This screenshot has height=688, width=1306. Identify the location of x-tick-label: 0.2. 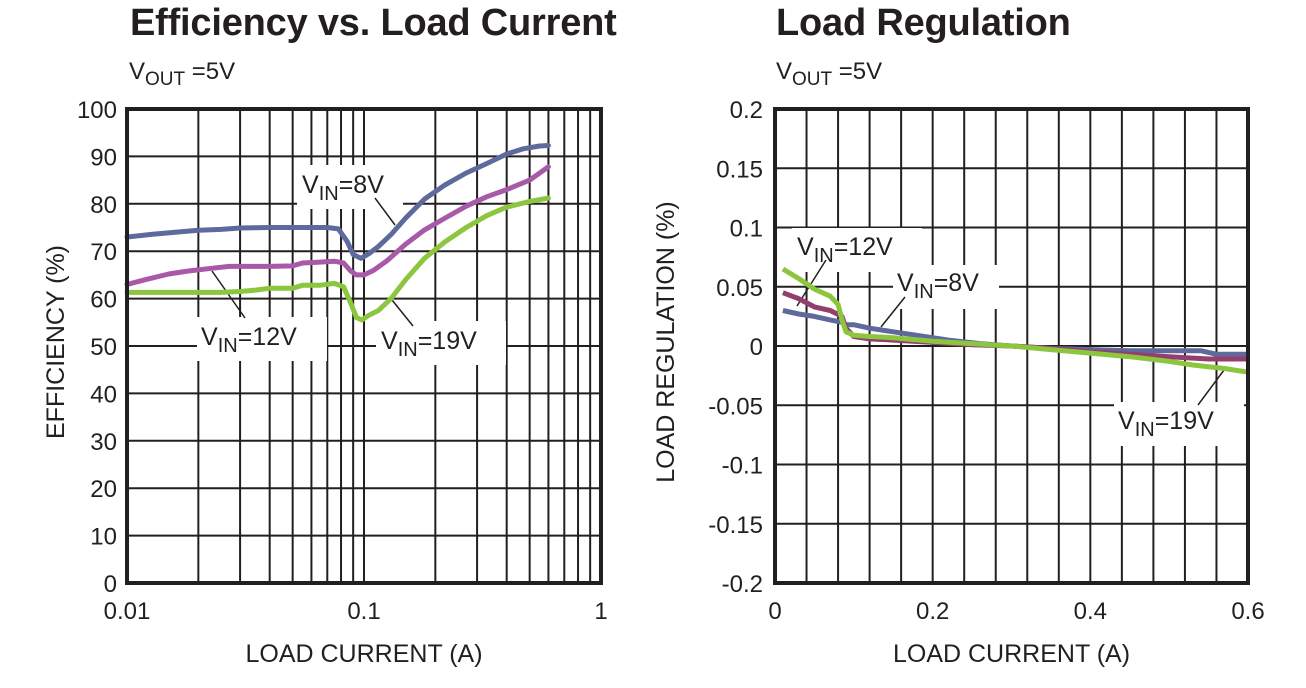
(932, 611).